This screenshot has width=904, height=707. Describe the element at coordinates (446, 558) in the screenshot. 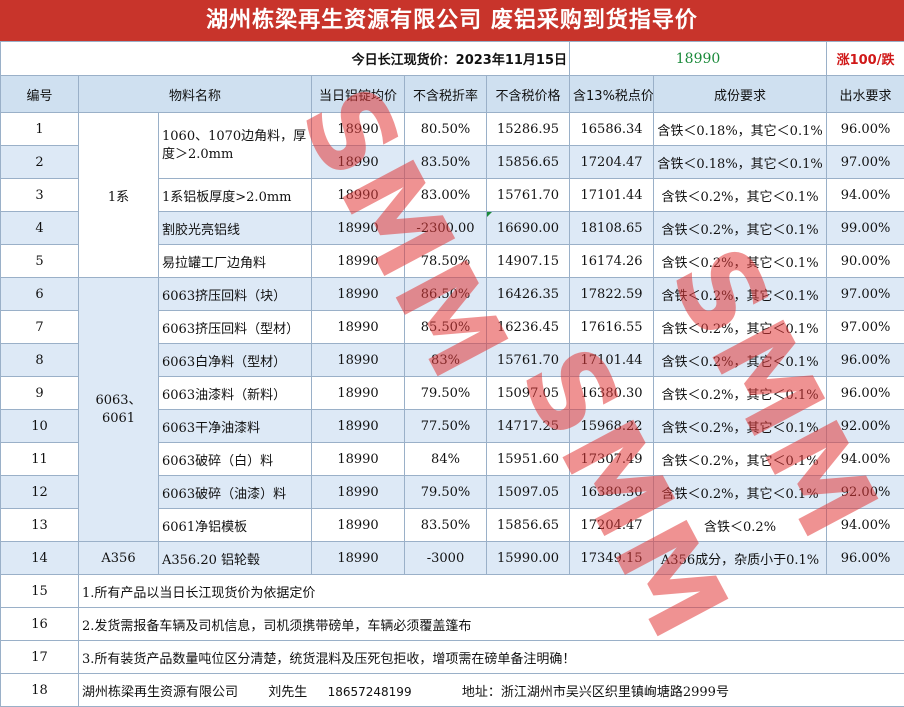

I see `rate: -3000` at that location.